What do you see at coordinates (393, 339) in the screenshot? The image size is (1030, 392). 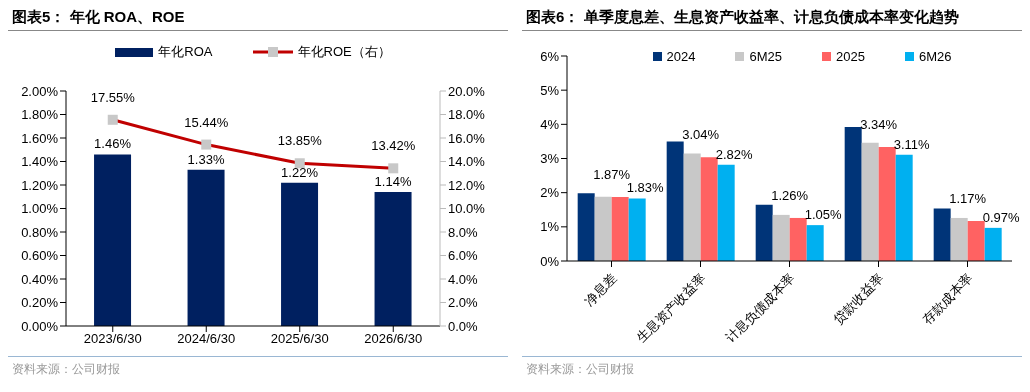 I see `x-tick-label: 2026/6/30` at bounding box center [393, 339].